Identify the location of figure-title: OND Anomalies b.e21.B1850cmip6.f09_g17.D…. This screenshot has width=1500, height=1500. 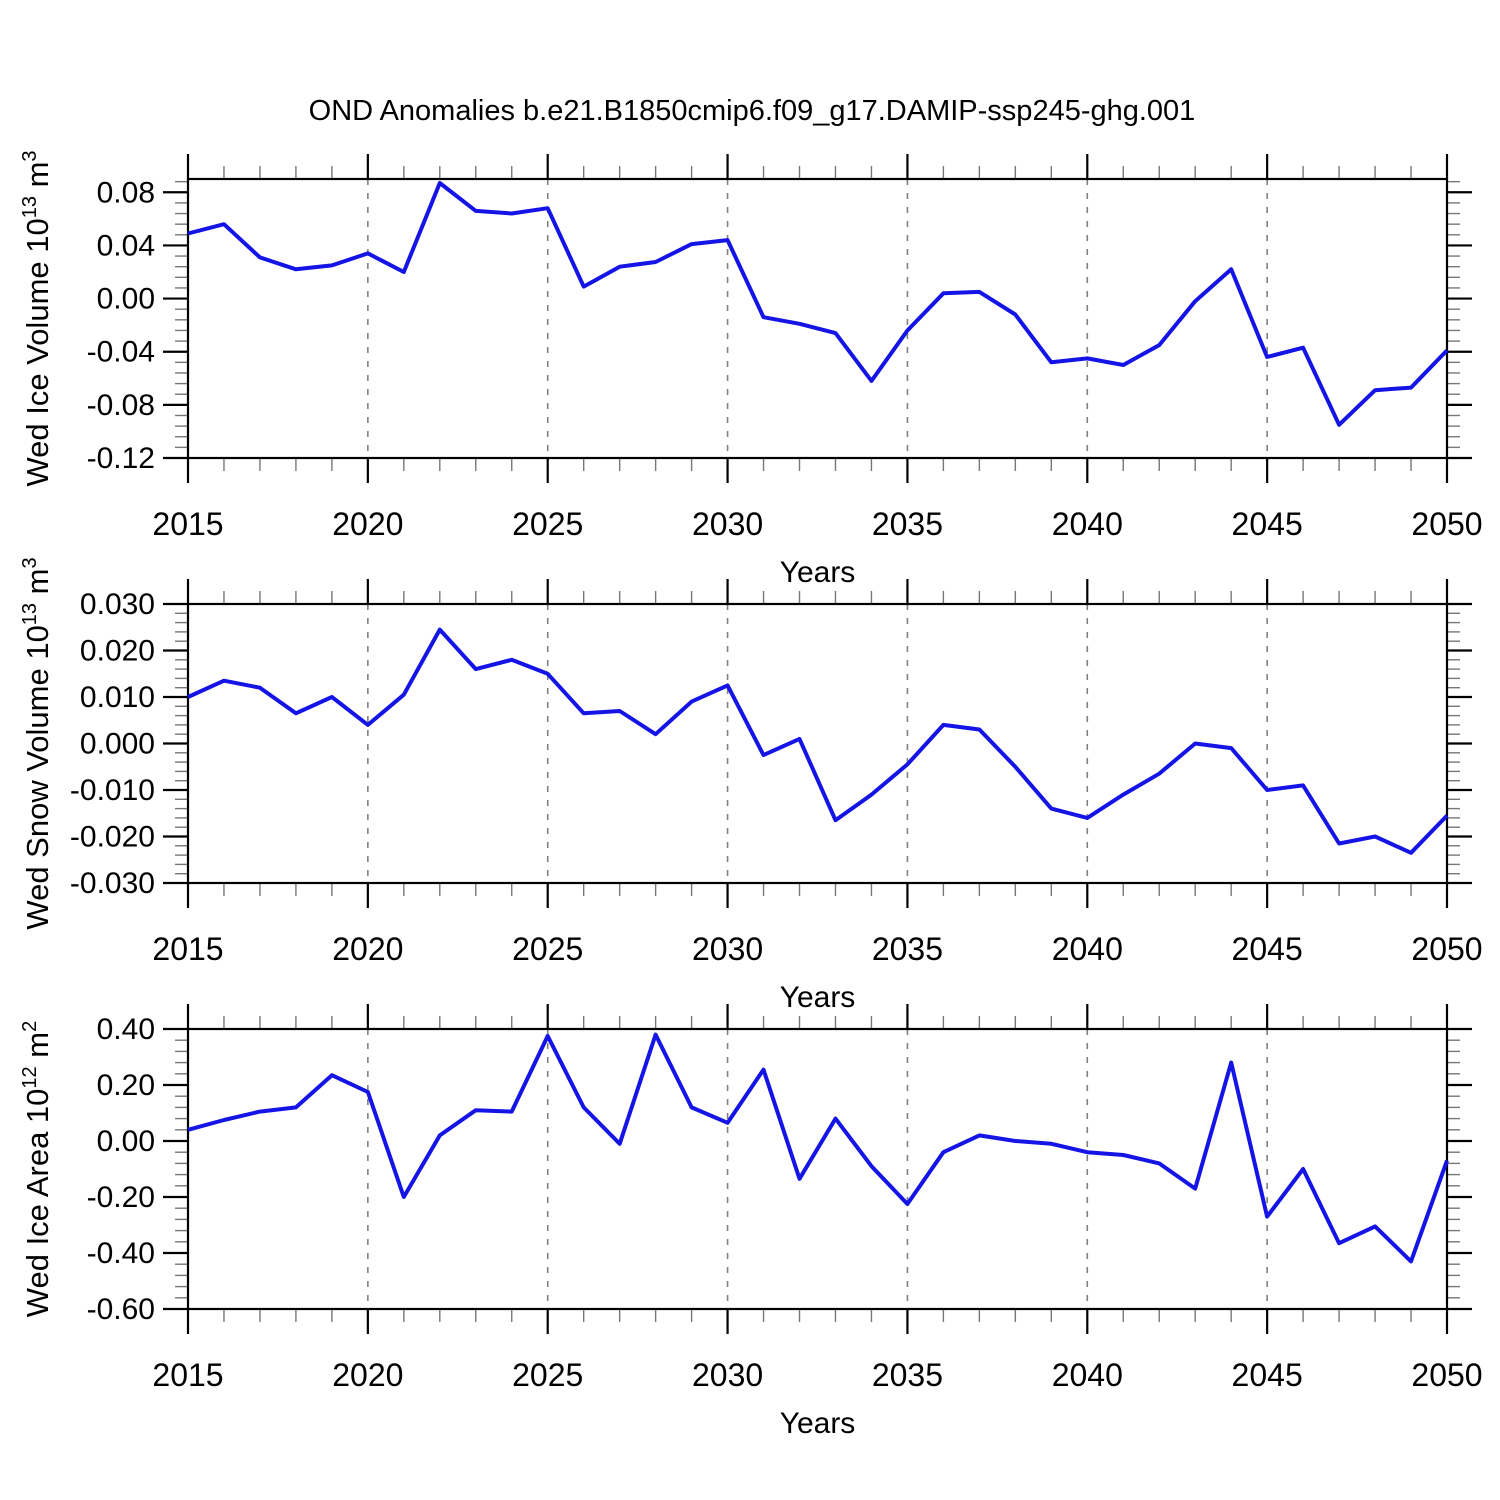
(752, 111).